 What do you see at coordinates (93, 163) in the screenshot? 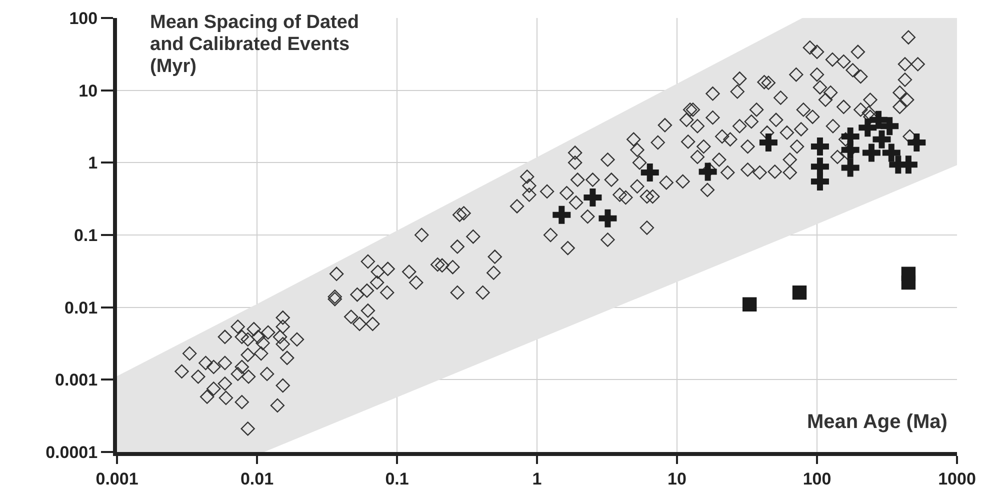
I see `y-tick-label: 1` at bounding box center [93, 163].